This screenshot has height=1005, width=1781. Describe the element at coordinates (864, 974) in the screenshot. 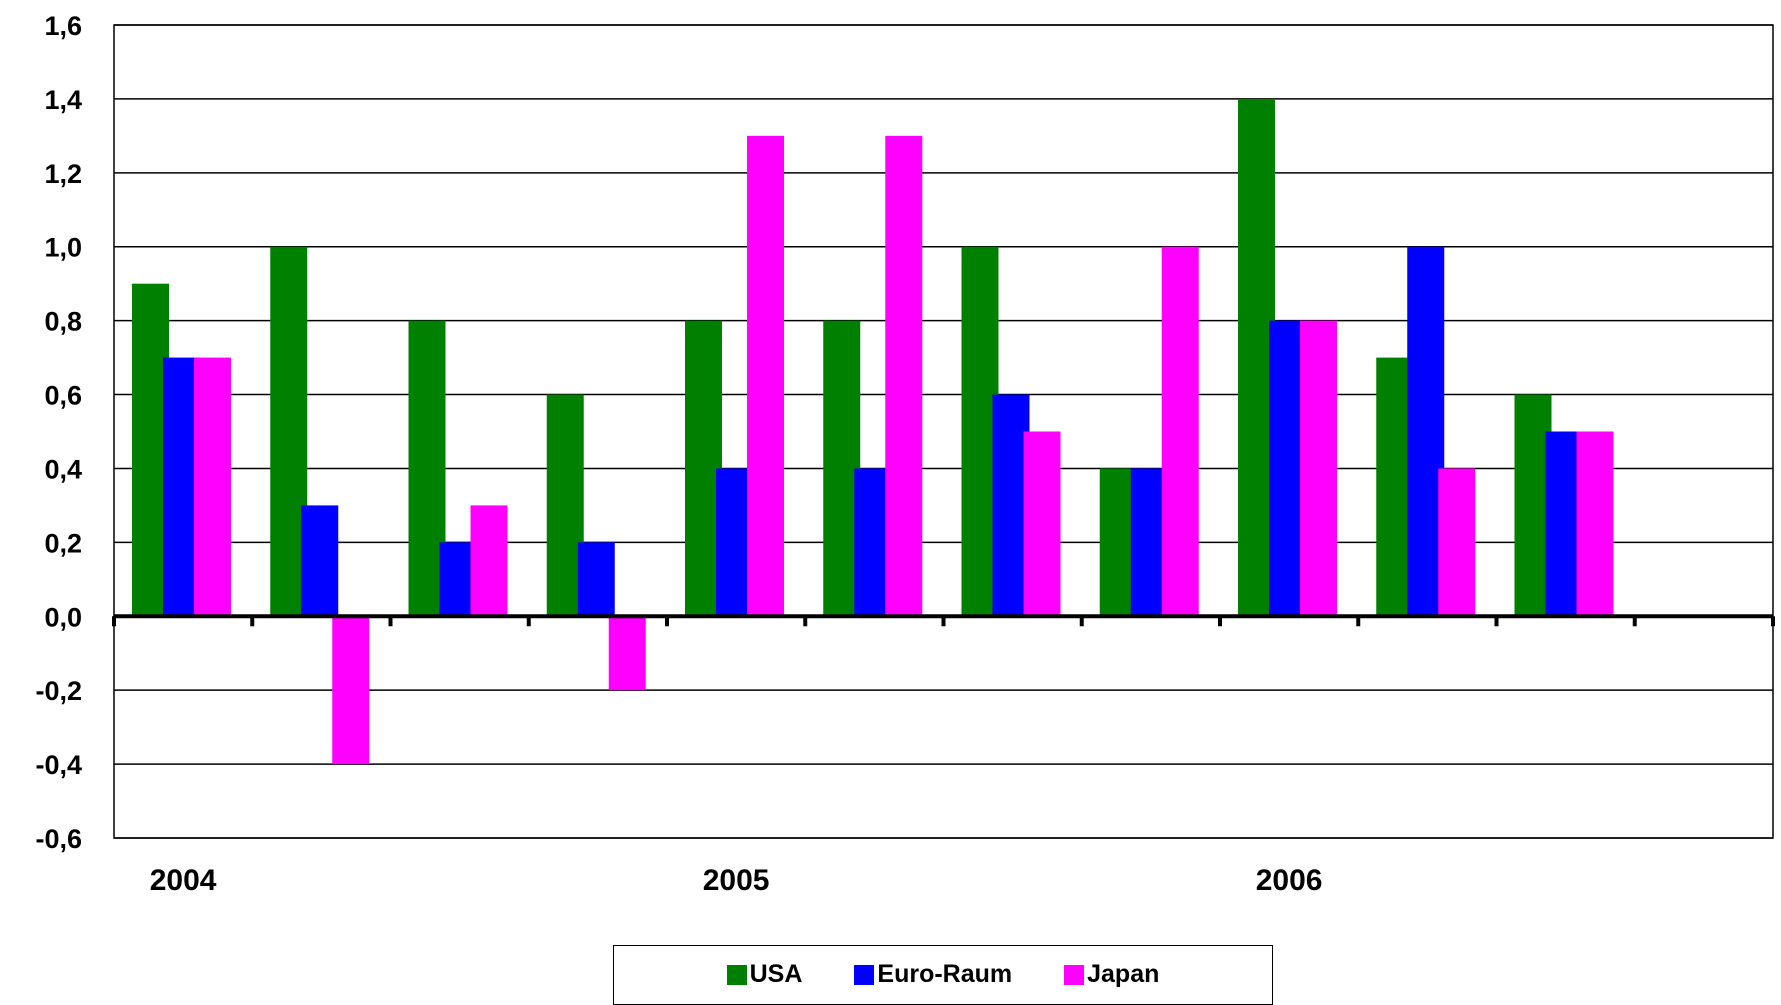

I see `legend-swatch-euro-raum` at that location.